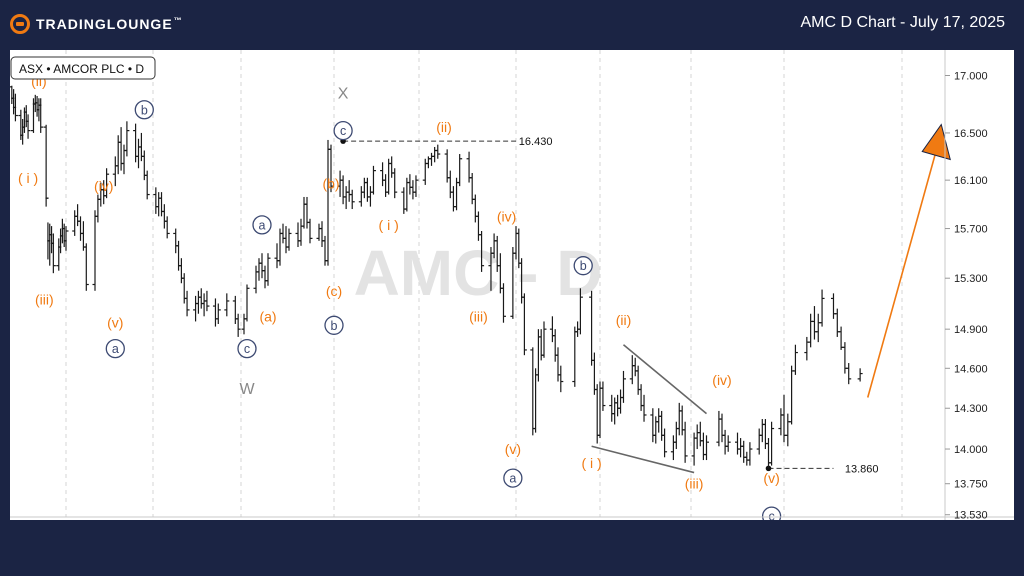 The height and width of the screenshot is (576, 1024). Describe the element at coordinates (330, 184) in the screenshot. I see `wave-label-orange: (b)` at that location.